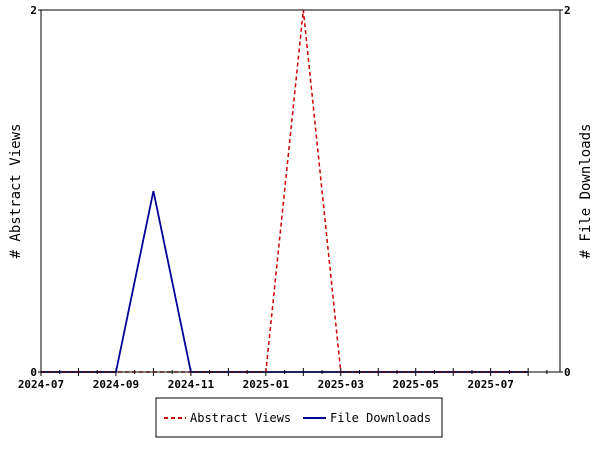 This screenshot has width=600, height=450. Describe the element at coordinates (341, 384) in the screenshot. I see `x-tick-label: 2025-03` at that location.